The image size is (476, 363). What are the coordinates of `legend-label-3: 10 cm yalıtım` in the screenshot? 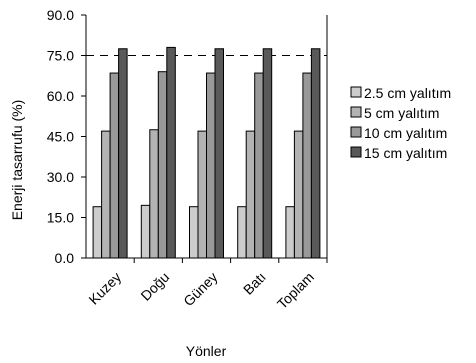 It's located at (405, 133).